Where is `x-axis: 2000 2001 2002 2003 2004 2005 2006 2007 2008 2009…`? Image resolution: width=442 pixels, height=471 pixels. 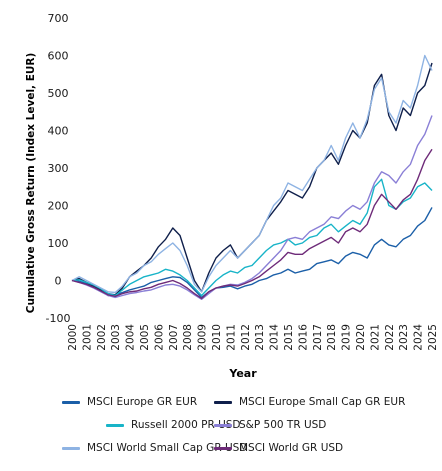
x-axis: 2000 2001 2002 2003 2004 2005 2006 2007 2008 2009… is located at coordinates (253, 337).